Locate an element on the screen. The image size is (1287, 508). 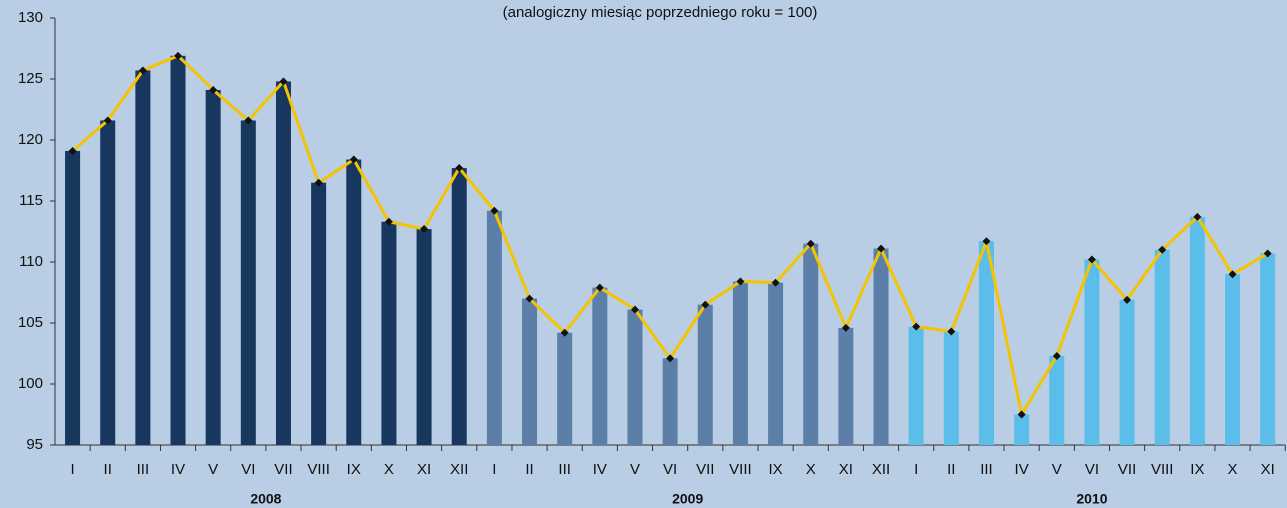
y-tick-label: 130 is located at coordinates (30, 17).